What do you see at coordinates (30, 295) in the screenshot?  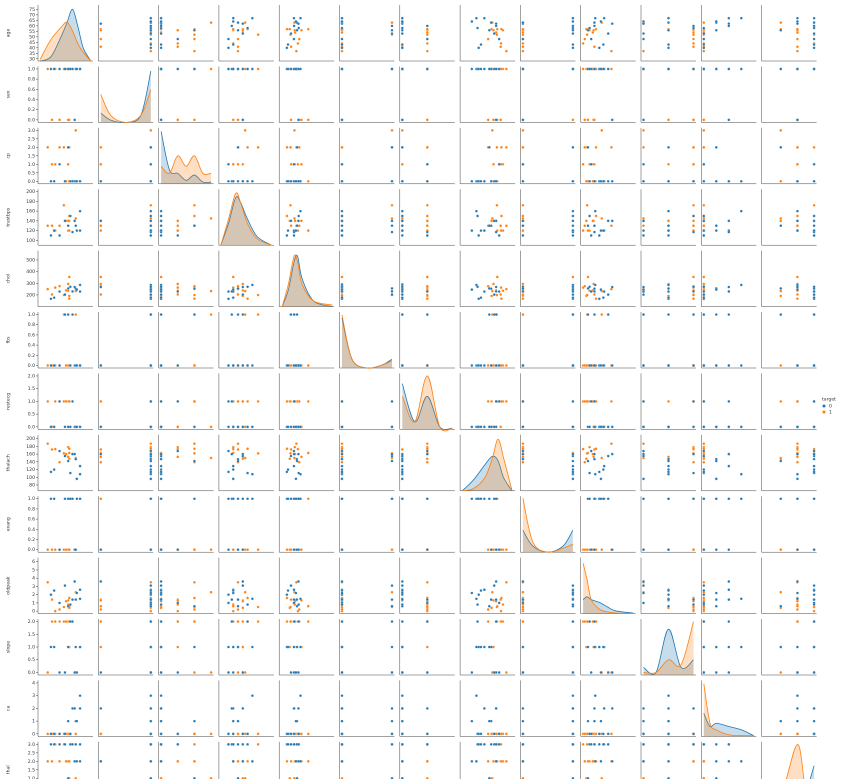 I see `y-tick-label: 200` at bounding box center [30, 295].